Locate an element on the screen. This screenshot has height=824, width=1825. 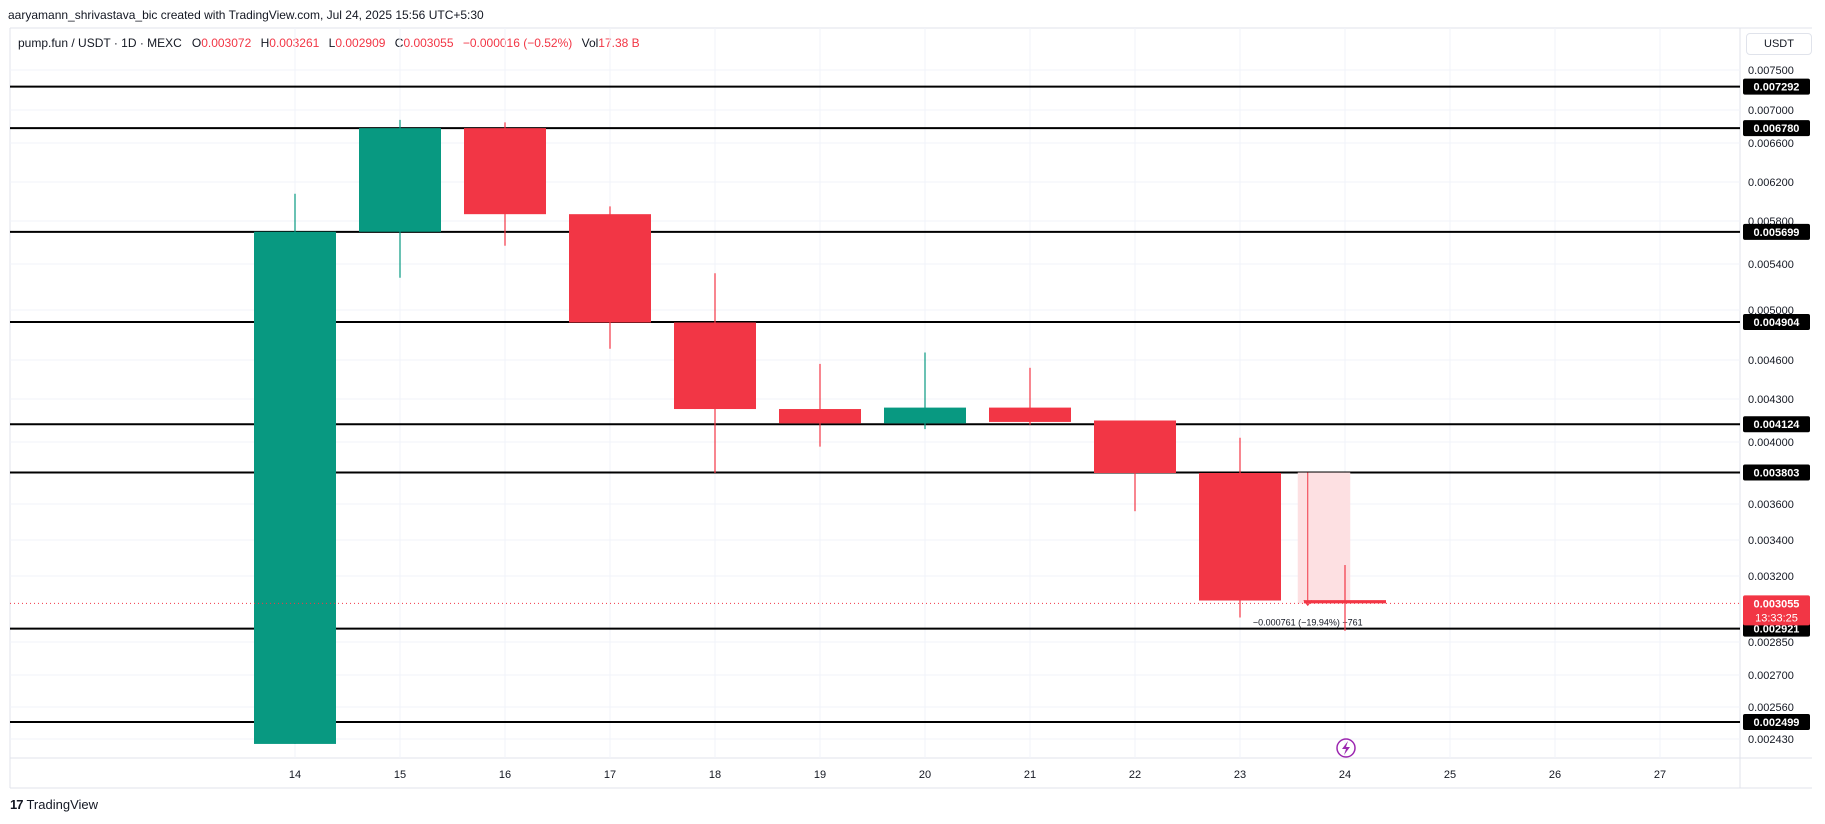
countdown-text: 13:33:25 is located at coordinates (1776, 618).